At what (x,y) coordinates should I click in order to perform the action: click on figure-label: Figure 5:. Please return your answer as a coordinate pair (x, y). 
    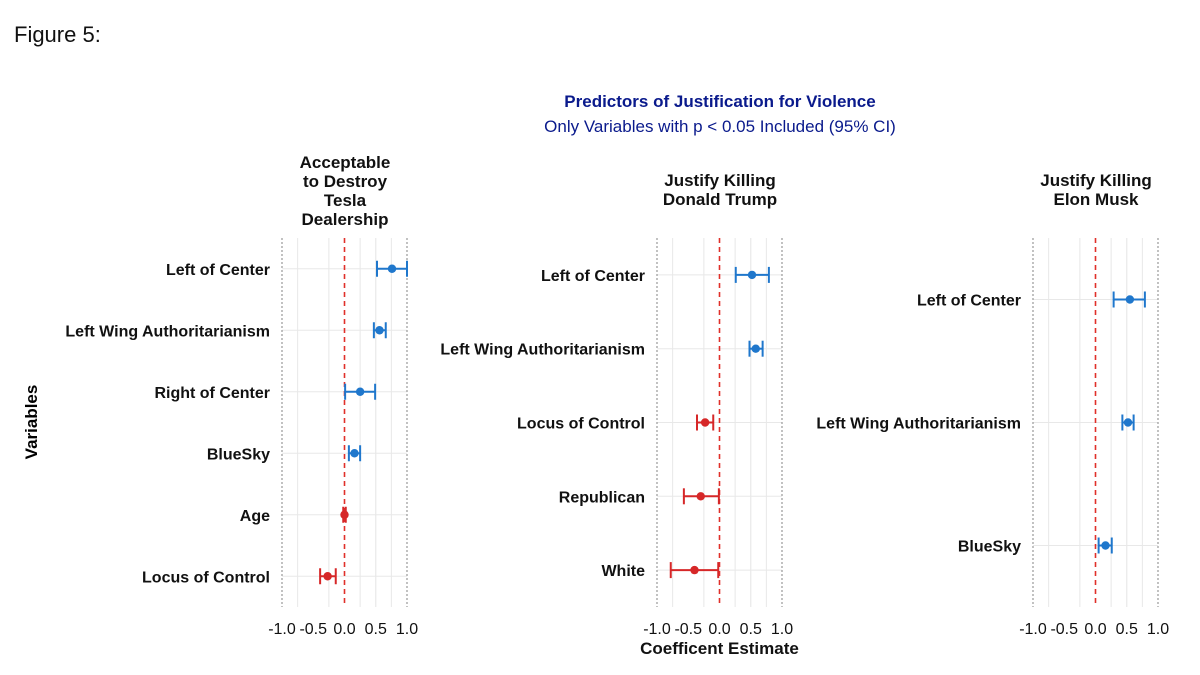
    Looking at the image, I should click on (57, 34).